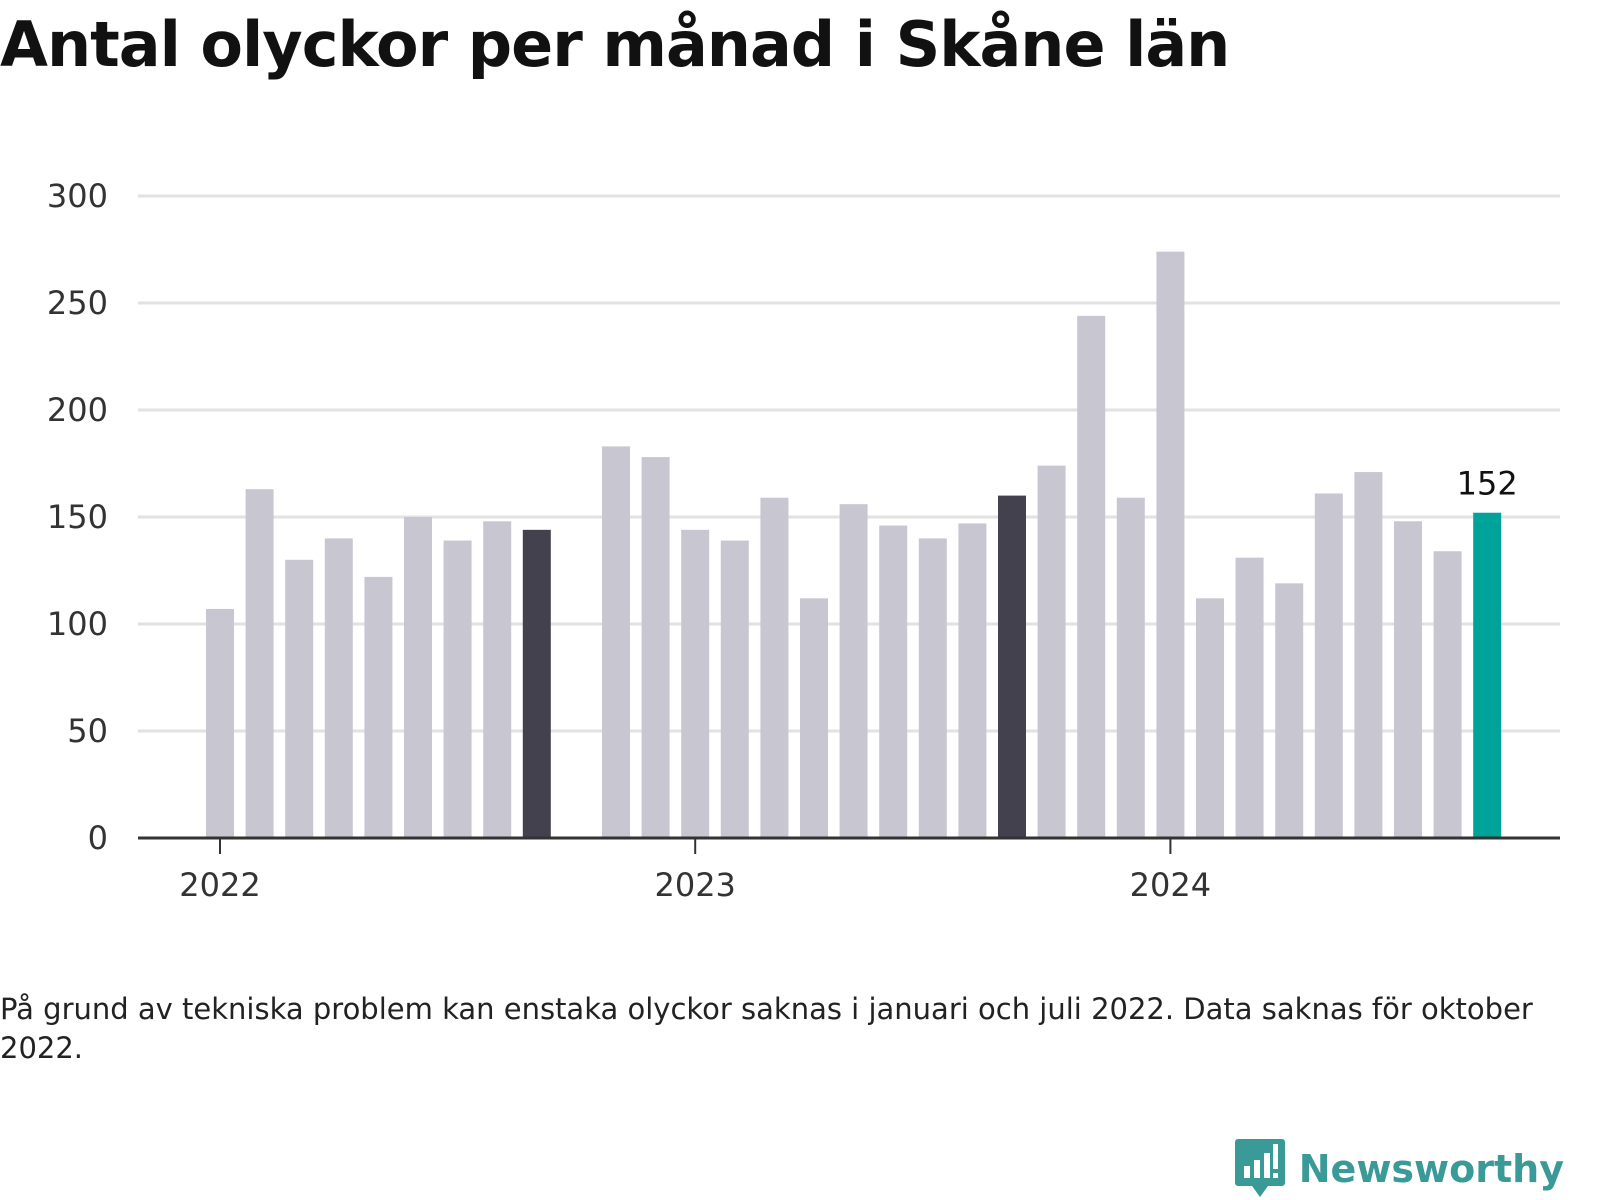 The height and width of the screenshot is (1200, 1600). What do you see at coordinates (87, 731) in the screenshot?
I see `y-tick-label: 50` at bounding box center [87, 731].